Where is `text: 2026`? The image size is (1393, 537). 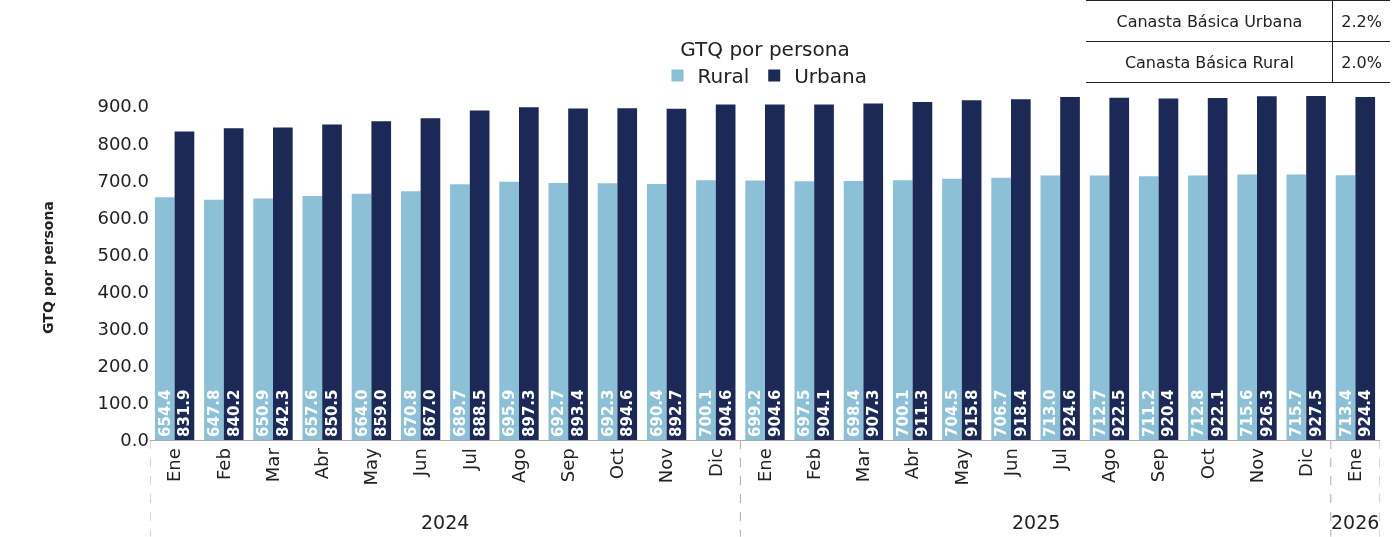
text: 2026 is located at coordinates (1355, 522).